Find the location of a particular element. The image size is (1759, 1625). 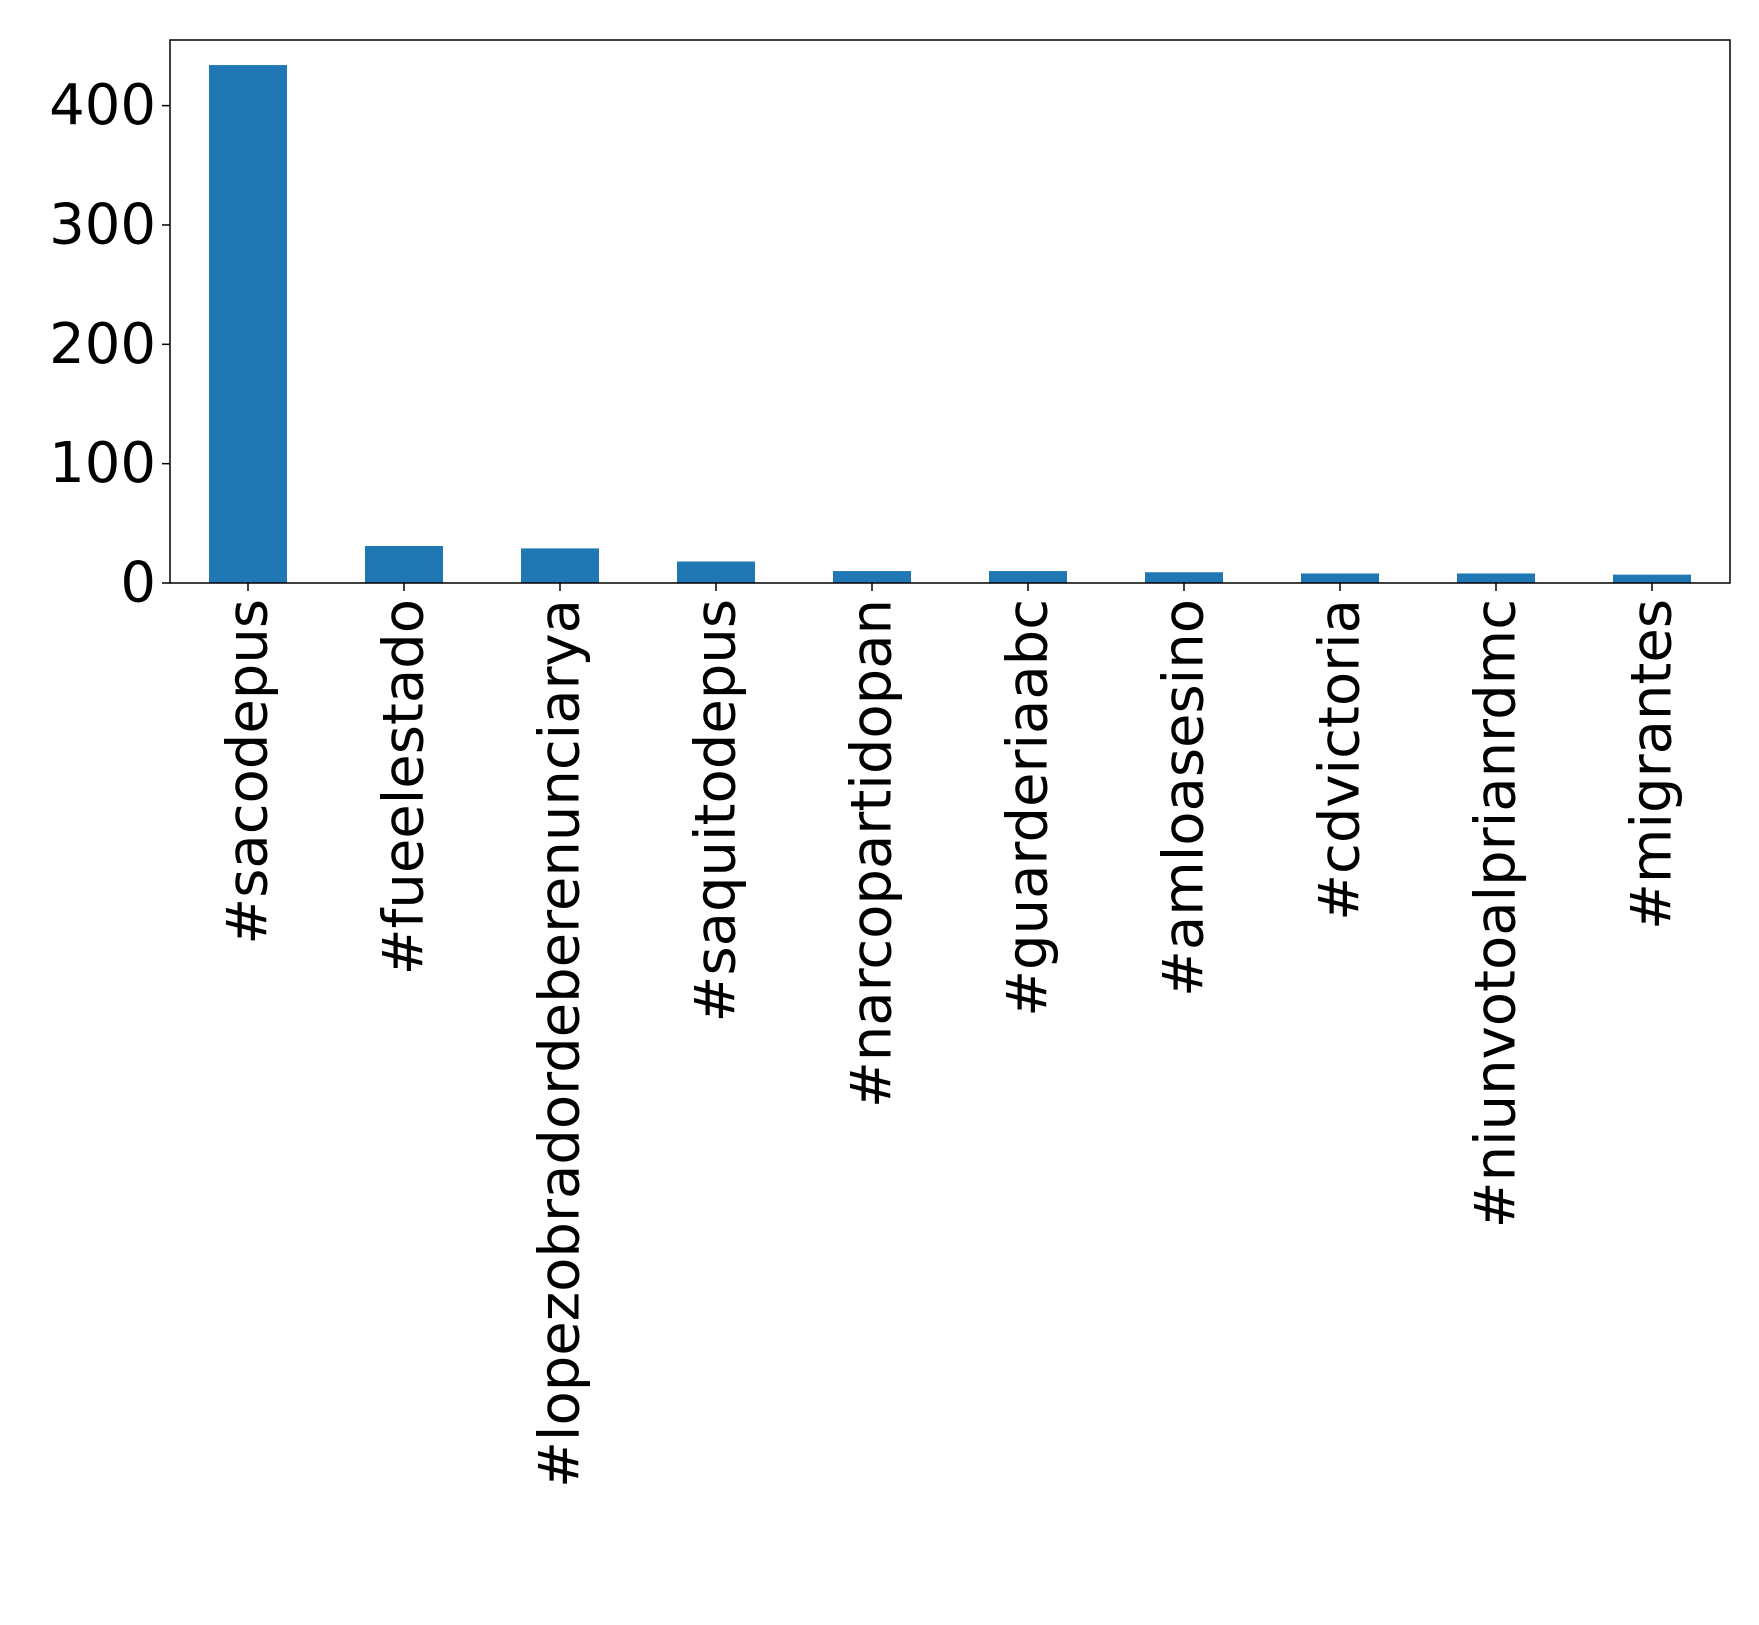

y-tick-label: 100 is located at coordinates (102, 463).